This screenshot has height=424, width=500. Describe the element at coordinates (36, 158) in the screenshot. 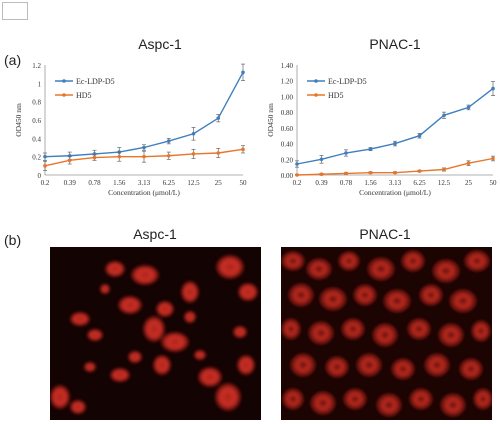

I see `y-tick-label: 0.2` at that location.